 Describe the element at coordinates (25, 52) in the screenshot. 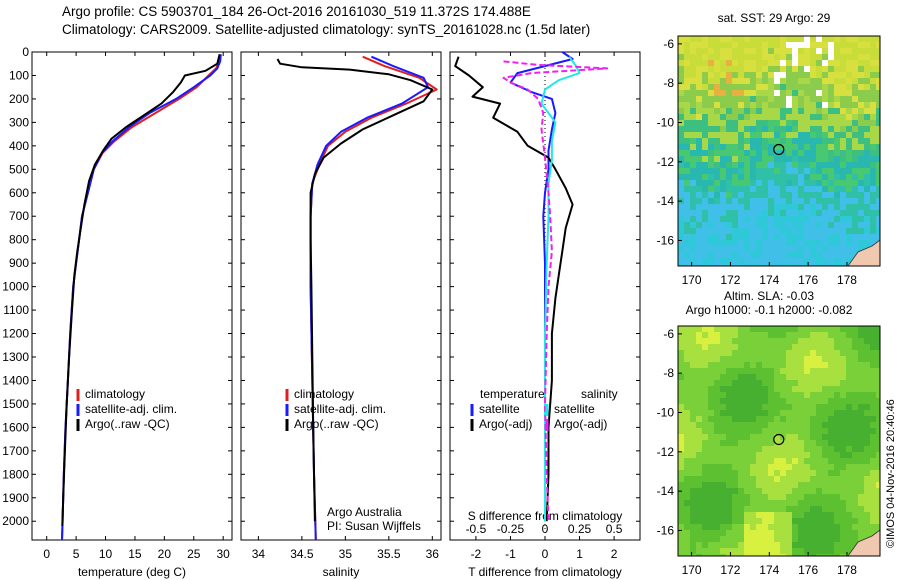

I see `depth-tick-label: 0` at that location.